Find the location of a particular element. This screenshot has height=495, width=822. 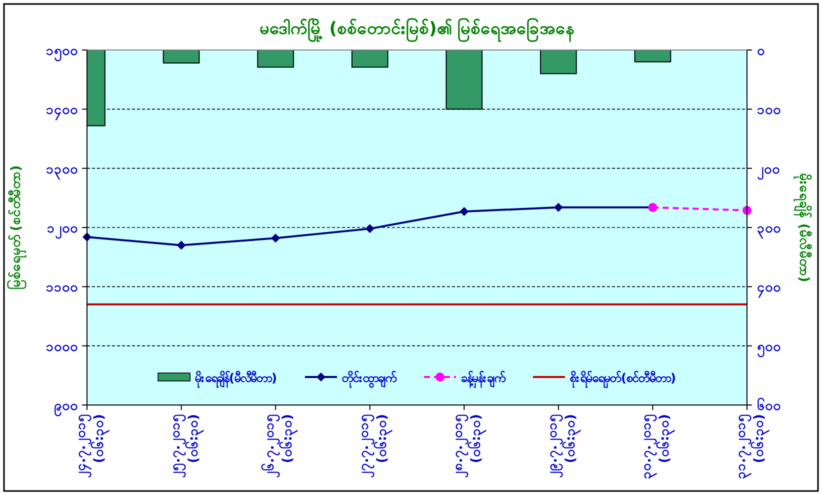

y2-tick-label: ၃၀၀ is located at coordinates (769, 231).